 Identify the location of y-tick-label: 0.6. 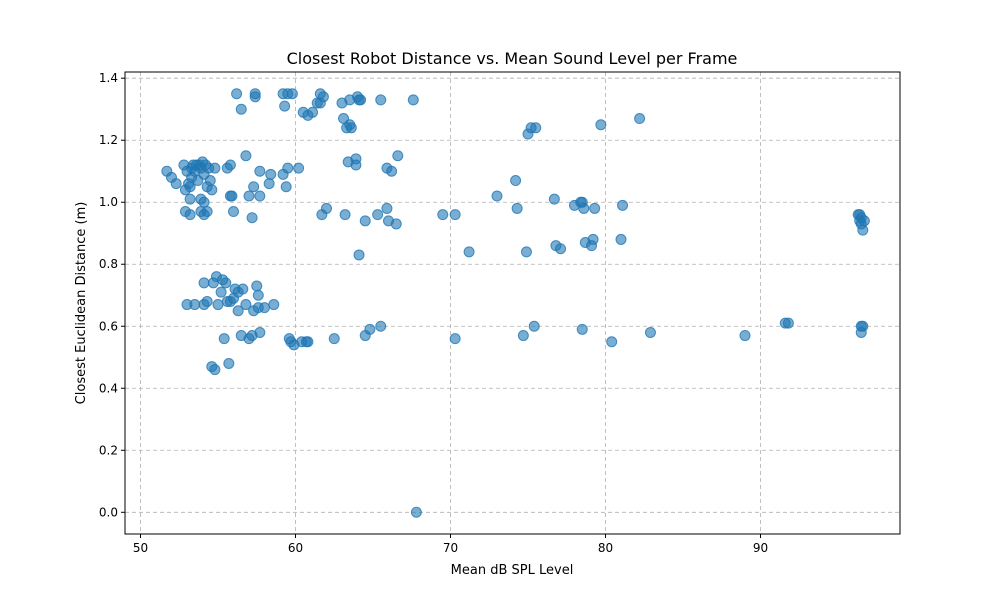
(108, 326).